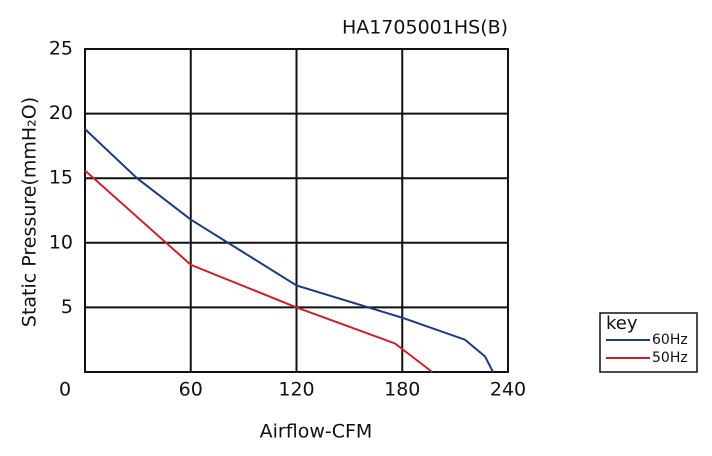  I want to click on y-tick-label: 15, so click(61, 178).